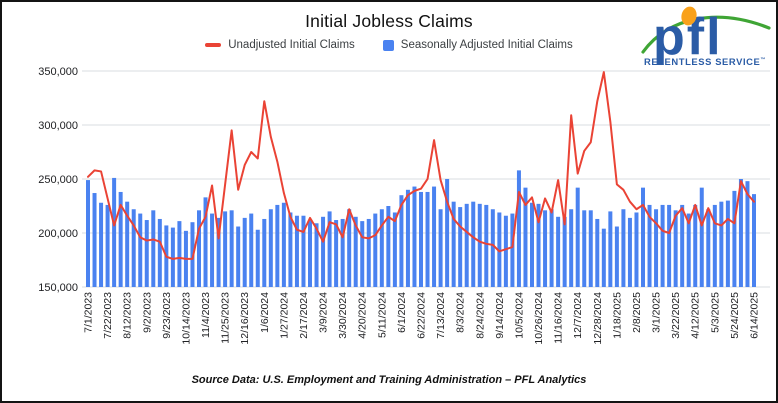 The height and width of the screenshot is (403, 778). What do you see at coordinates (705, 61) in the screenshot?
I see `logo-tagline: RELENTLESS SERVICE™` at bounding box center [705, 61].